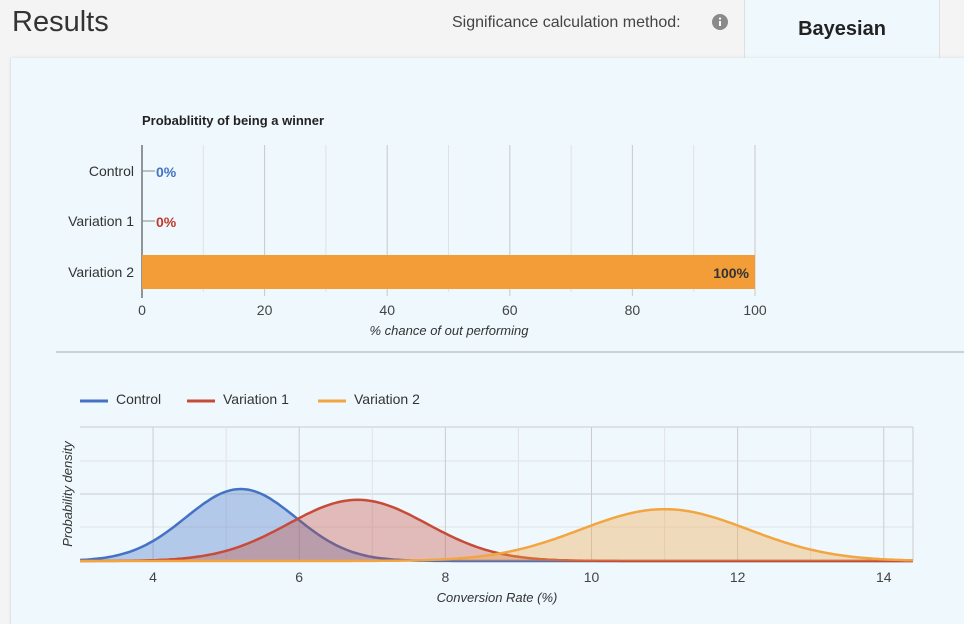 Image resolution: width=964 pixels, height=624 pixels. I want to click on density-x-tick-label: 6, so click(299, 577).